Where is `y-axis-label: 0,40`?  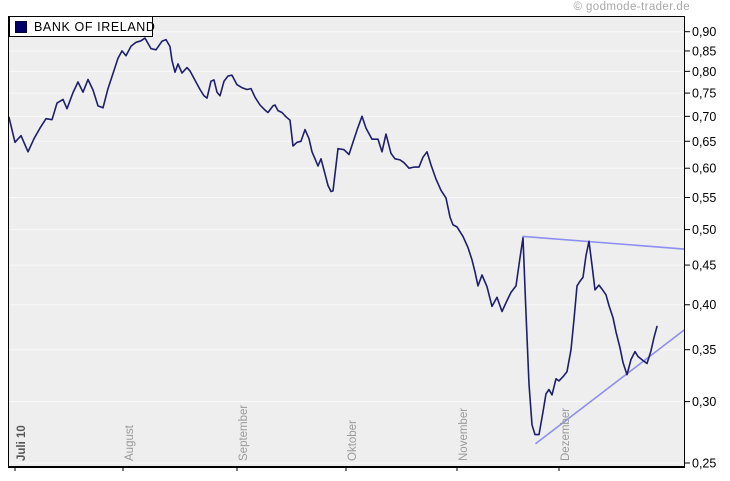
y-axis-label: 0,40 is located at coordinates (704, 305).